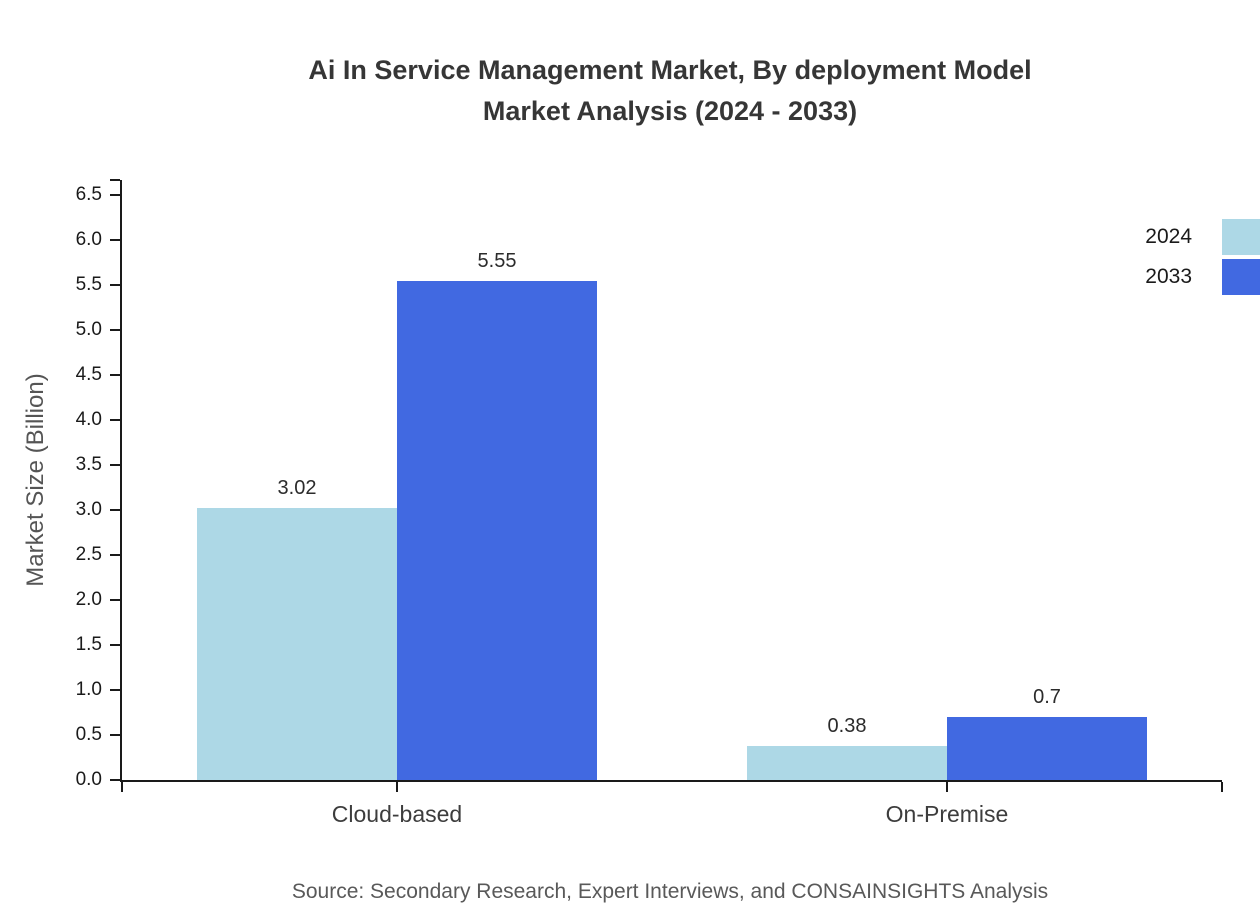 The height and width of the screenshot is (920, 1260). Describe the element at coordinates (88, 375) in the screenshot. I see `y-tick-label: 4.5` at that location.